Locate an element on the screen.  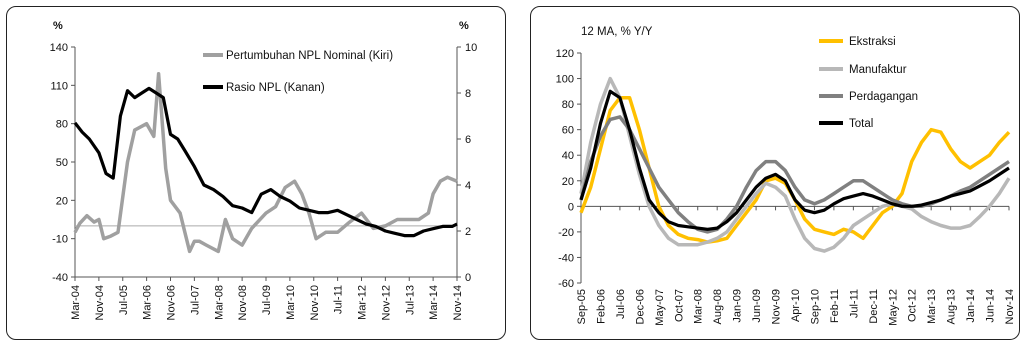
x-tick-label: Sep-10 is located at coordinates (815, 306).